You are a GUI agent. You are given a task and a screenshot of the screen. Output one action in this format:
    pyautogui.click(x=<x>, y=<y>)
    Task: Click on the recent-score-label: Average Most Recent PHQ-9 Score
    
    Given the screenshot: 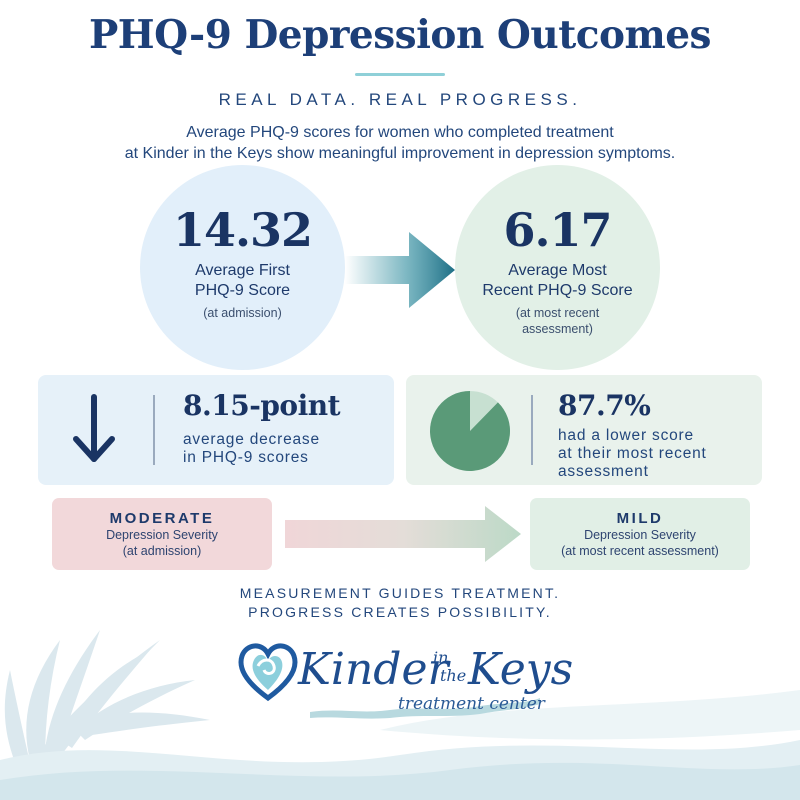 What is the action you would take?
    pyautogui.click(x=557, y=281)
    